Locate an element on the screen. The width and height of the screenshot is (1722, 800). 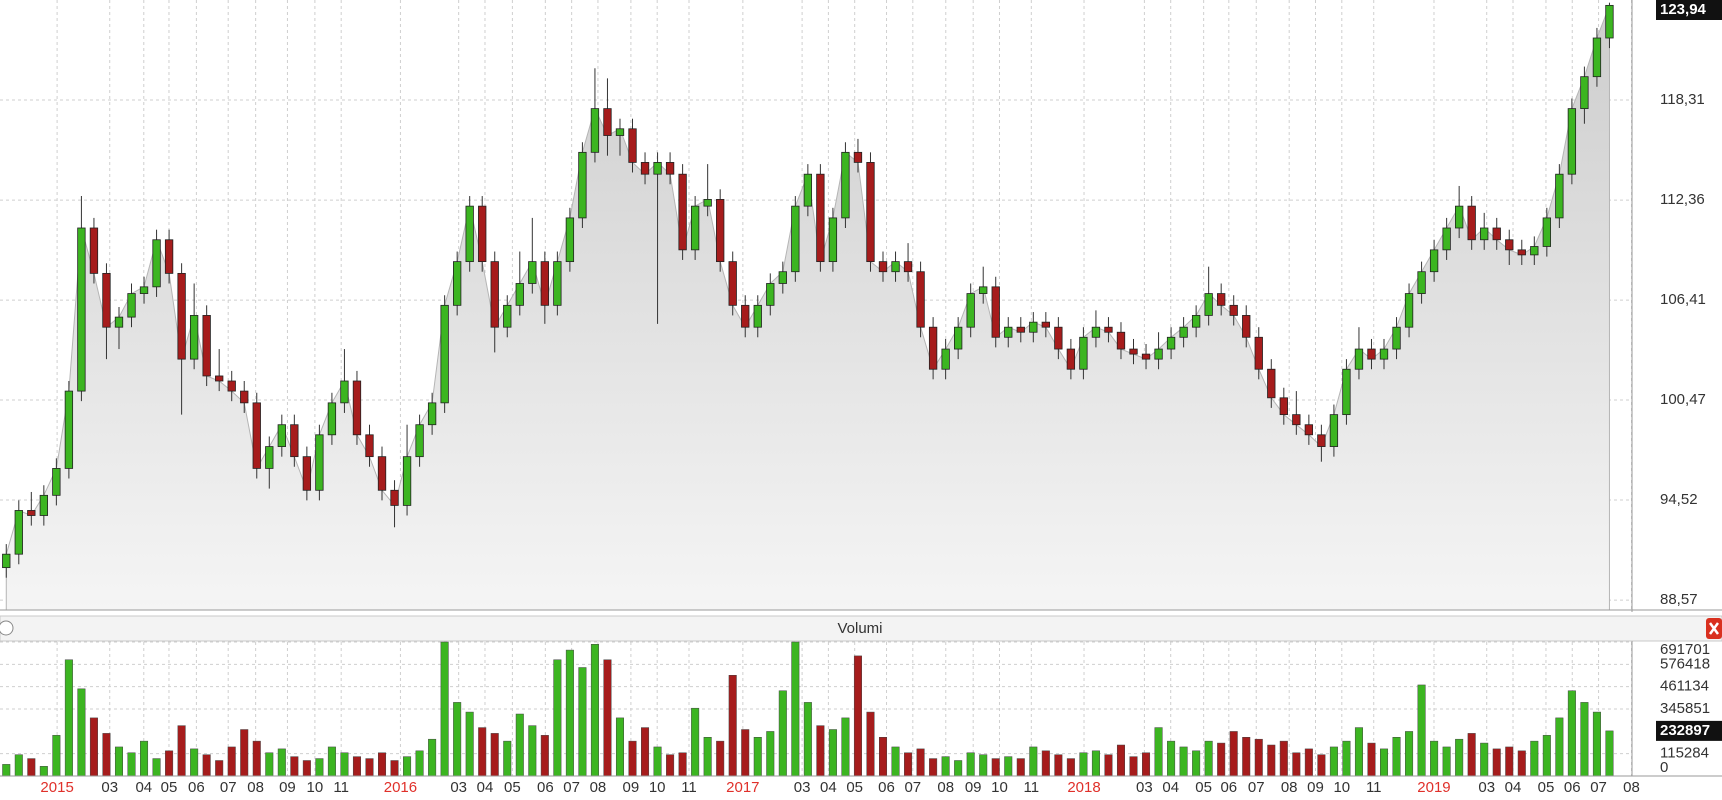
x-tick-label: 09 is located at coordinates (287, 787).